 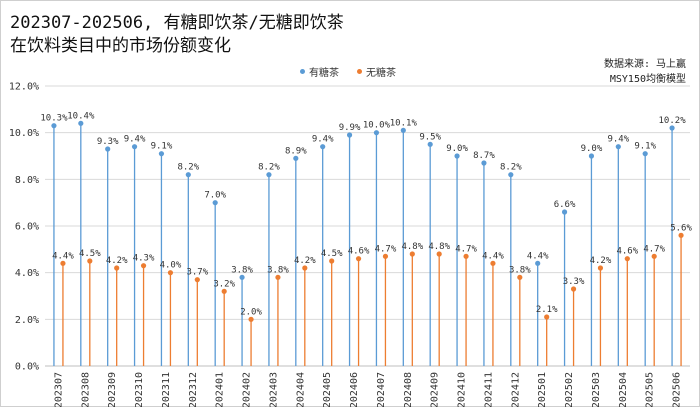 What do you see at coordinates (300, 389) in the screenshot?
I see `x-tick-label: 202404` at bounding box center [300, 389].